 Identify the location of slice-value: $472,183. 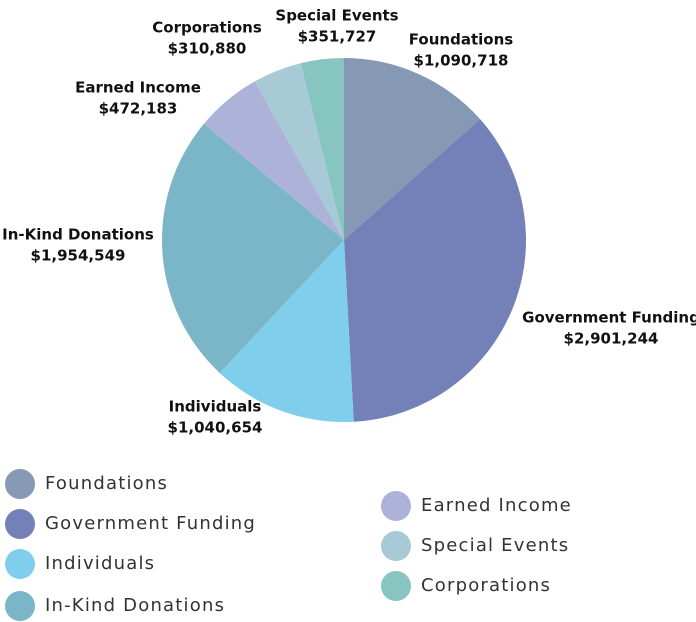
(138, 109).